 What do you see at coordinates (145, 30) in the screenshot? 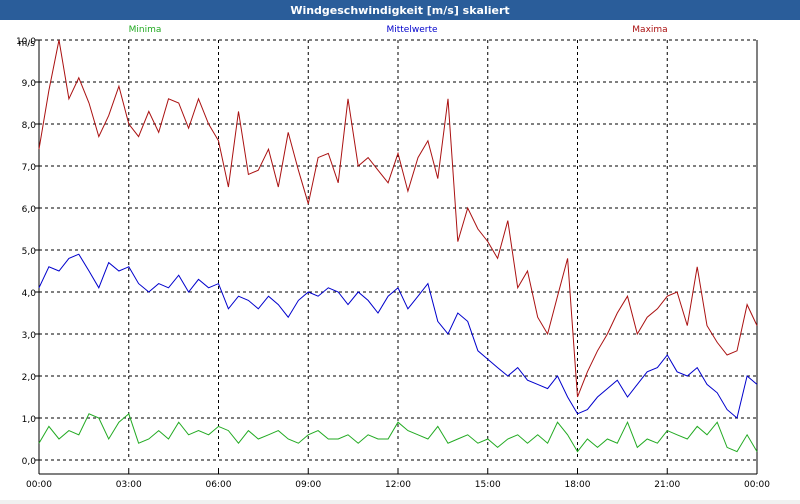
I see `legend-minima: Minima` at bounding box center [145, 30].